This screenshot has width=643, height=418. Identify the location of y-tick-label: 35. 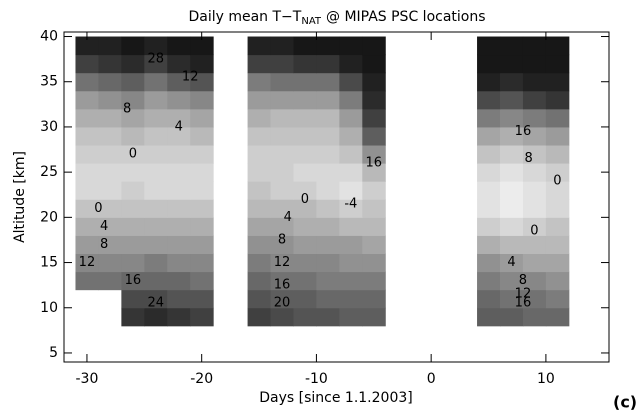
(49, 82).